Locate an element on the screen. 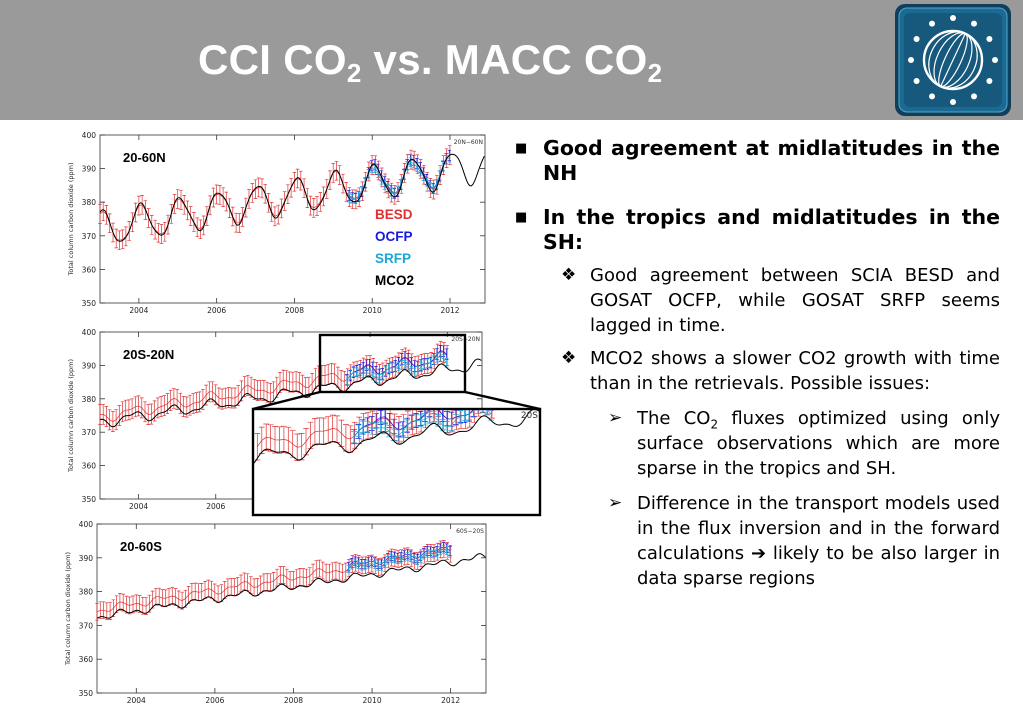  y-tick-label: 350 is located at coordinates (89, 303).